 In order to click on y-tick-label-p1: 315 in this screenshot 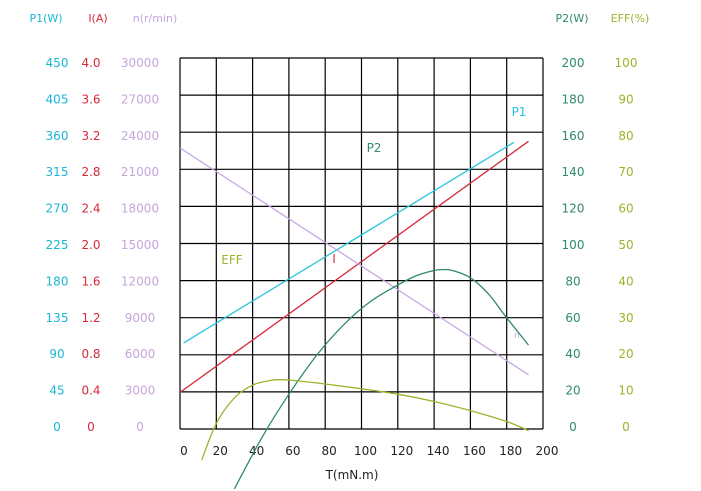, I will do `click(57, 172)`.